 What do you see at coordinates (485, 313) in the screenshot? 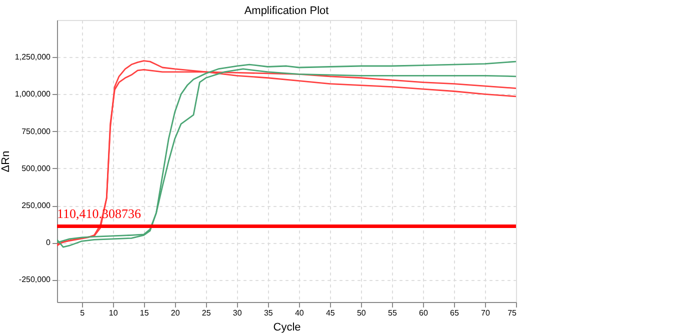
I see `x-tick-label: 70` at bounding box center [485, 313].